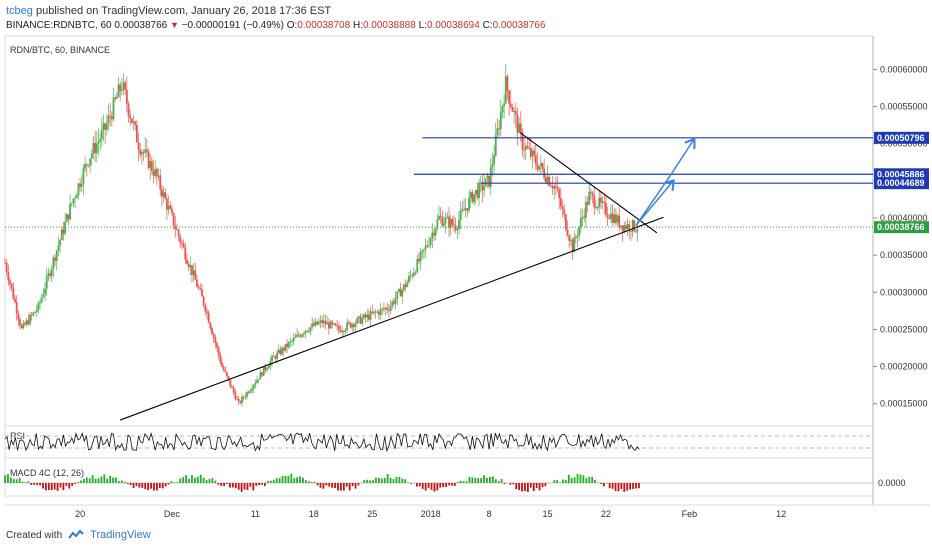 The image size is (932, 550). I want to click on author-name: tcbeg, so click(19, 11).